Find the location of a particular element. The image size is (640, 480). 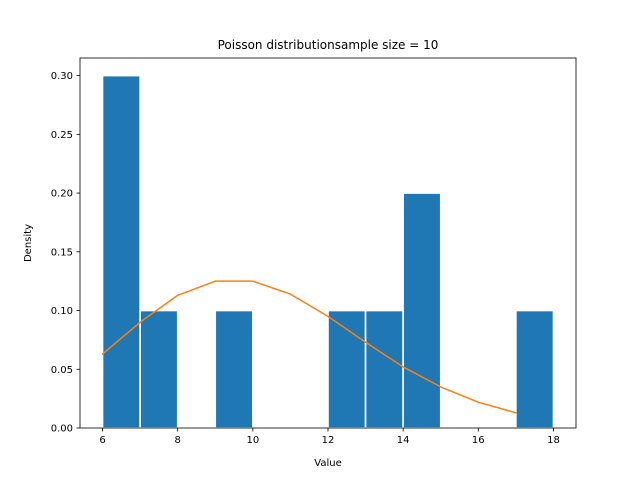

y-tick-label: 0.10 is located at coordinates (62, 311).